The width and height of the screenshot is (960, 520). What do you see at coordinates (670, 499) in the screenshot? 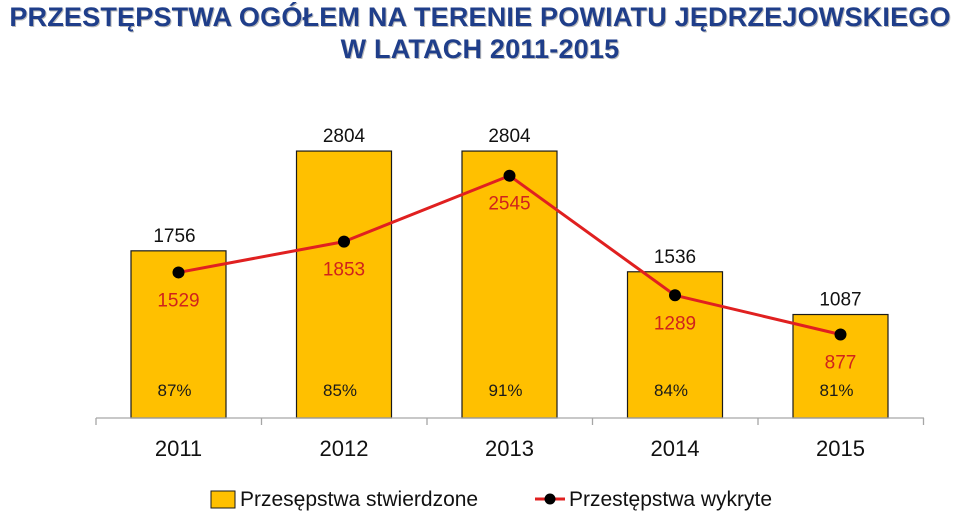
I see `legend-line-label: Przestępstwa wykryte` at bounding box center [670, 499].